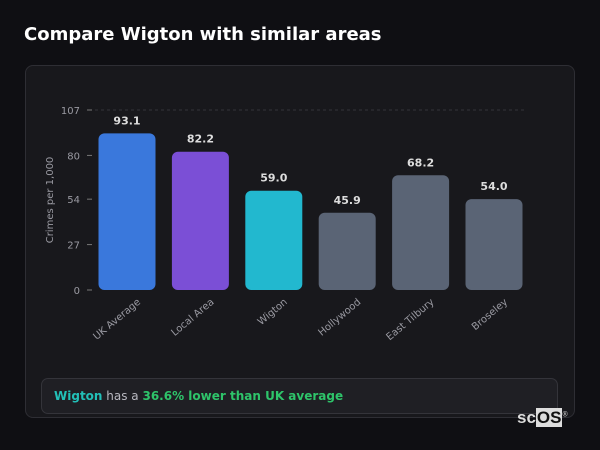 The image size is (600, 450). What do you see at coordinates (73, 200) in the screenshot?
I see `y-tick-label: 54` at bounding box center [73, 200].